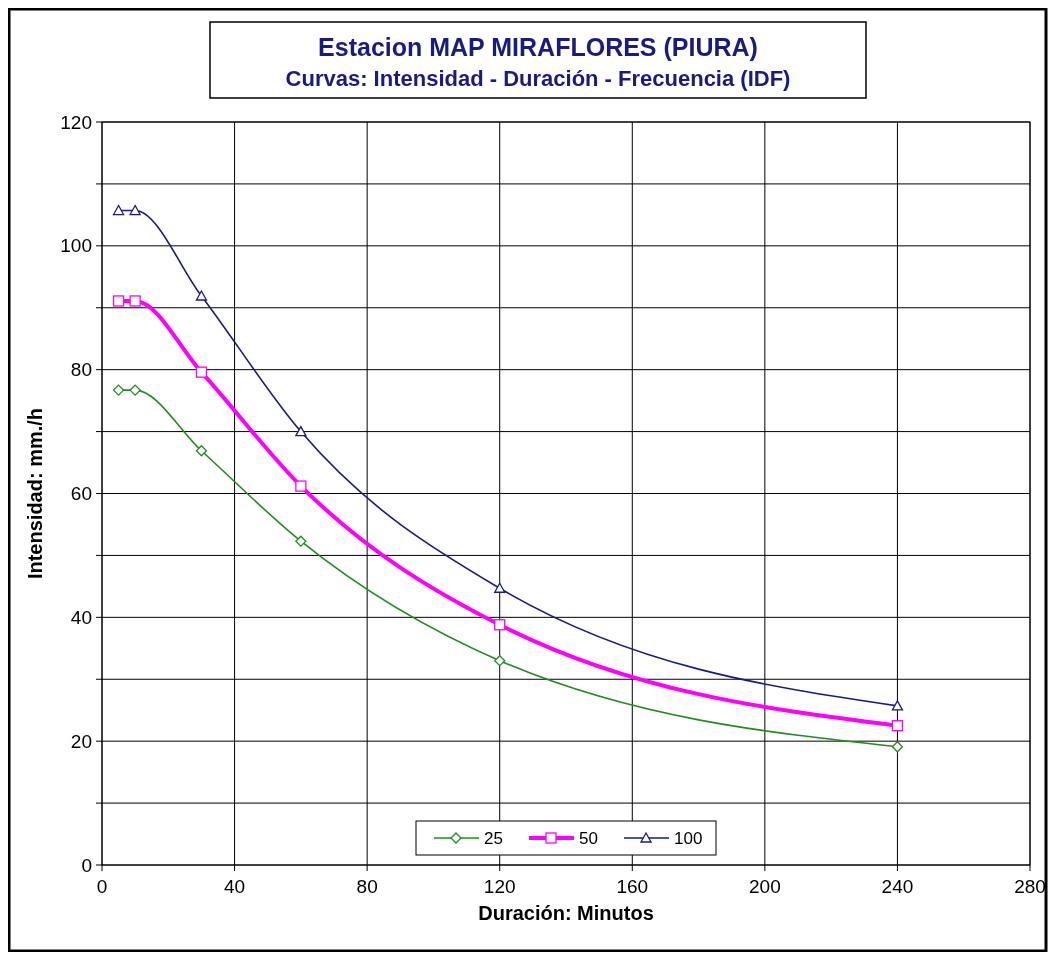 Image resolution: width=1057 pixels, height=960 pixels. I want to click on y-tick-label: 80, so click(81, 370).